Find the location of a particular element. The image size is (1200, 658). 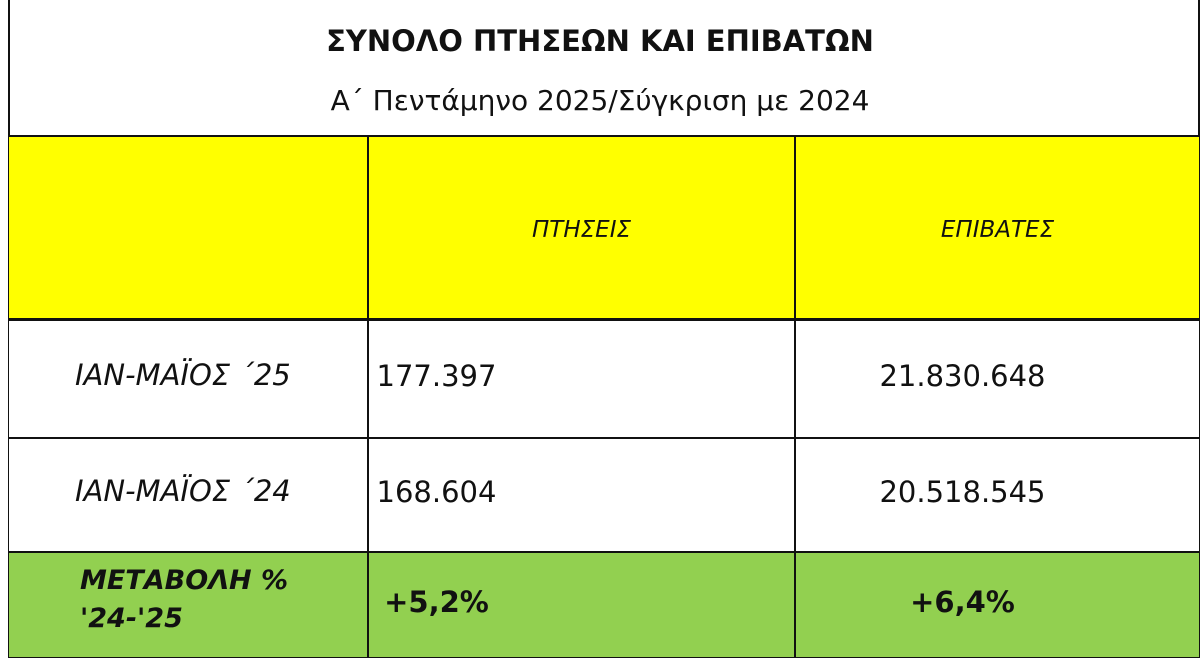

row-label: ΙΑΝ-ΜΑΪΟΣ ΄24 is located at coordinates (183, 491).